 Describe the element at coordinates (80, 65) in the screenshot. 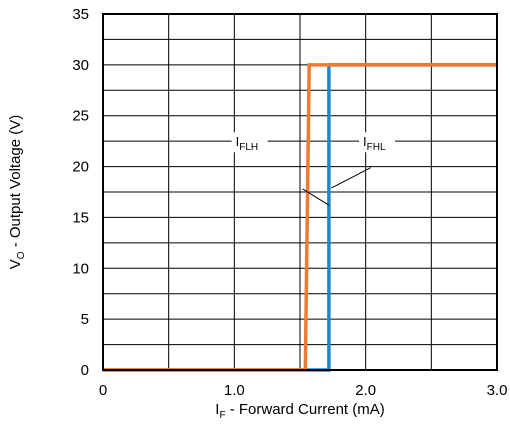

I see `y-tick-label: 30` at that location.